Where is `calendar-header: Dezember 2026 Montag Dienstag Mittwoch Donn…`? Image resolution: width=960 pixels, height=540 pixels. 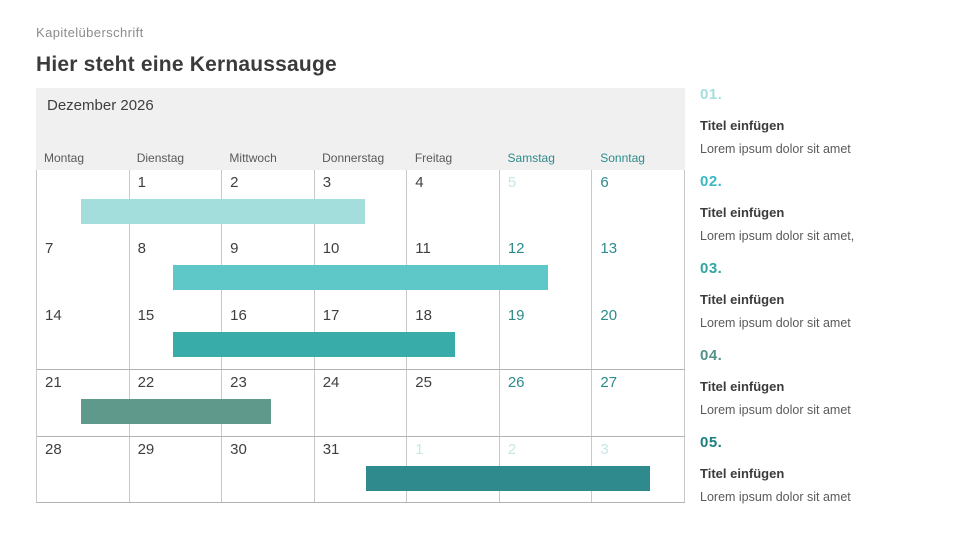
calendar-header: Dezember 2026 Montag Dienstag Mittwoch Donn… is located at coordinates (360, 129).